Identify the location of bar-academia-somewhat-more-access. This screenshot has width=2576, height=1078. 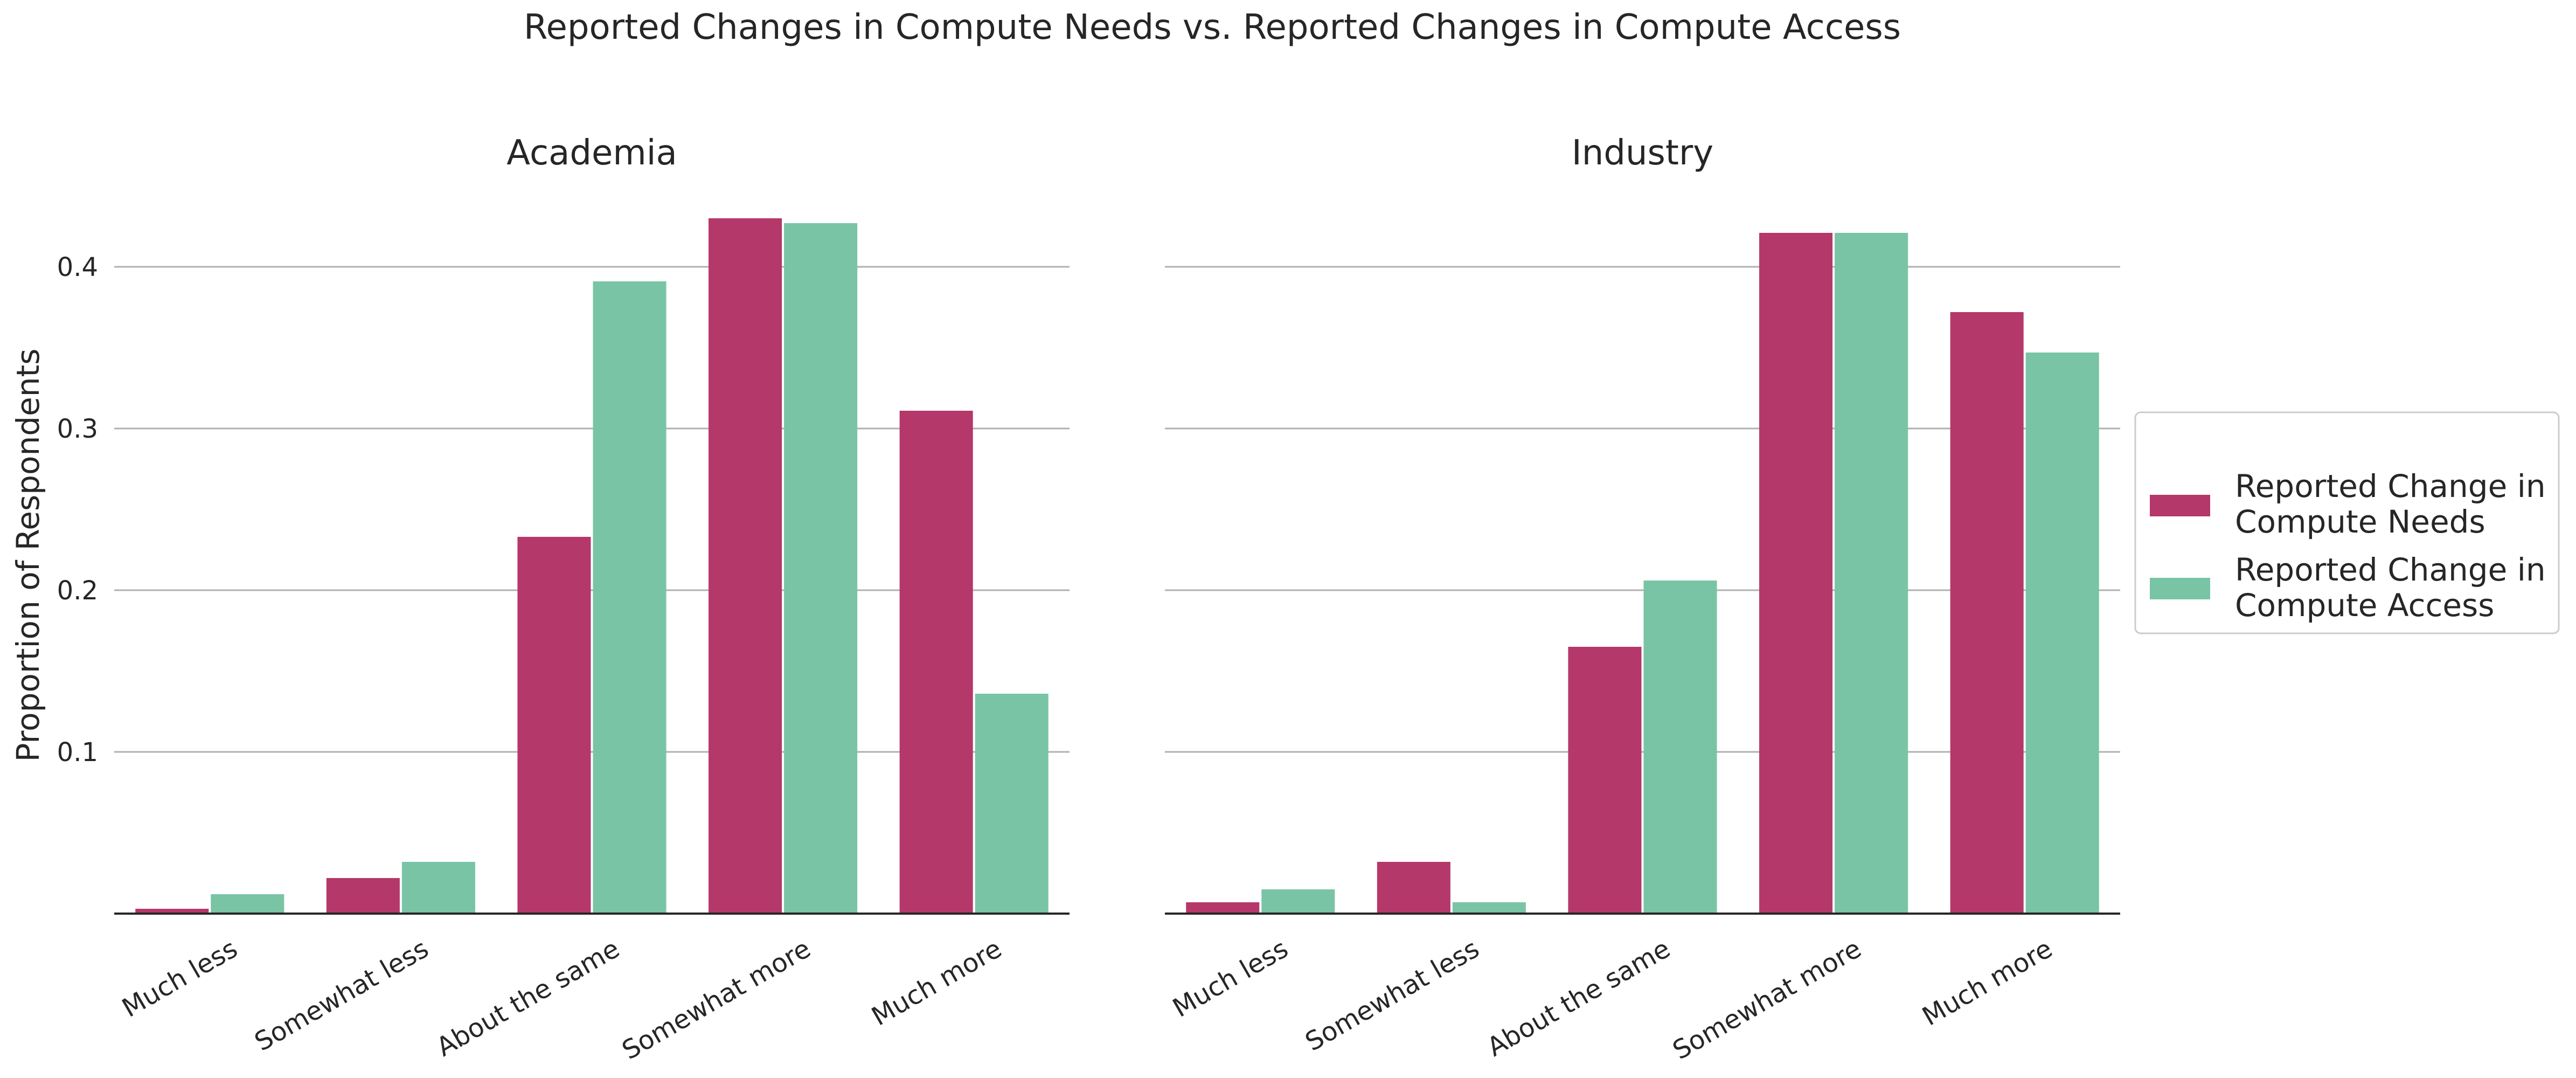
(821, 569).